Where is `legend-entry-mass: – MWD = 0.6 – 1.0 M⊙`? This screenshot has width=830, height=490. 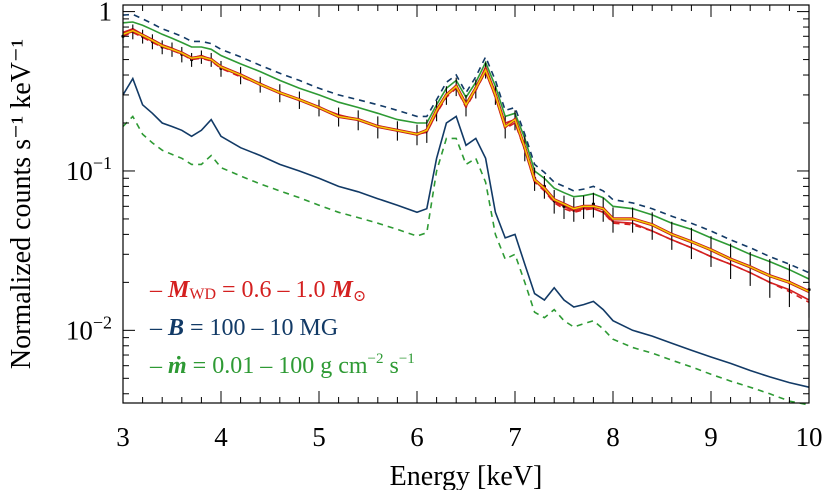
legend-entry-mass: – MWD = 0.6 – 1.0 M⊙ is located at coordinates (257, 291).